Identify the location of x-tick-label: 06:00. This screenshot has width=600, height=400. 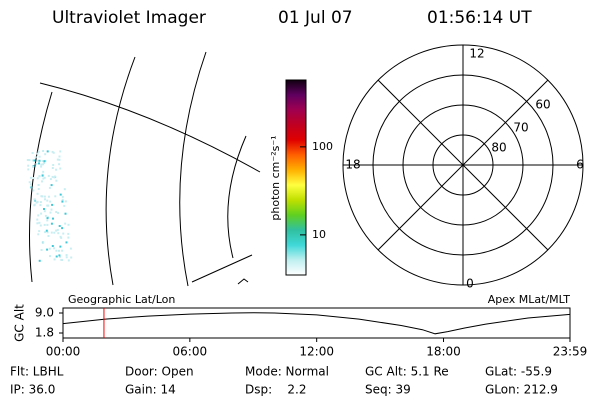
(190, 352).